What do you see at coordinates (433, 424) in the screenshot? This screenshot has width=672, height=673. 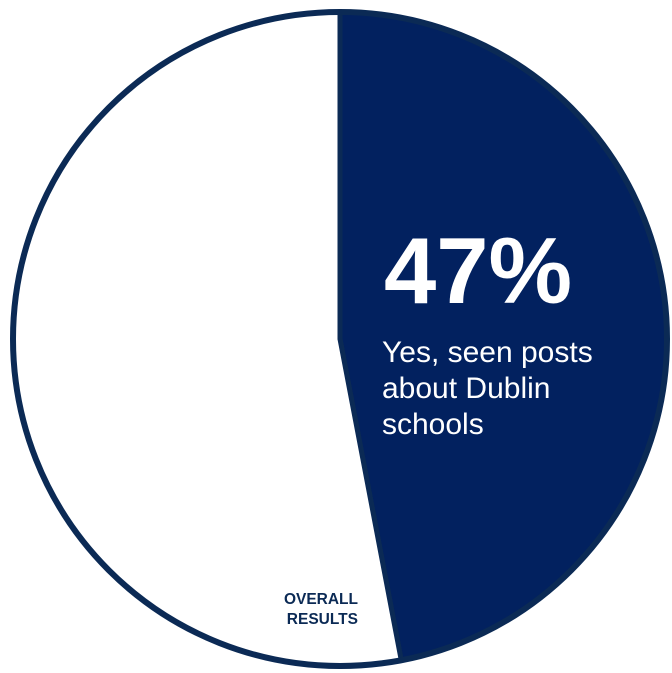 I see `slice-label-line-3: schools` at bounding box center [433, 424].